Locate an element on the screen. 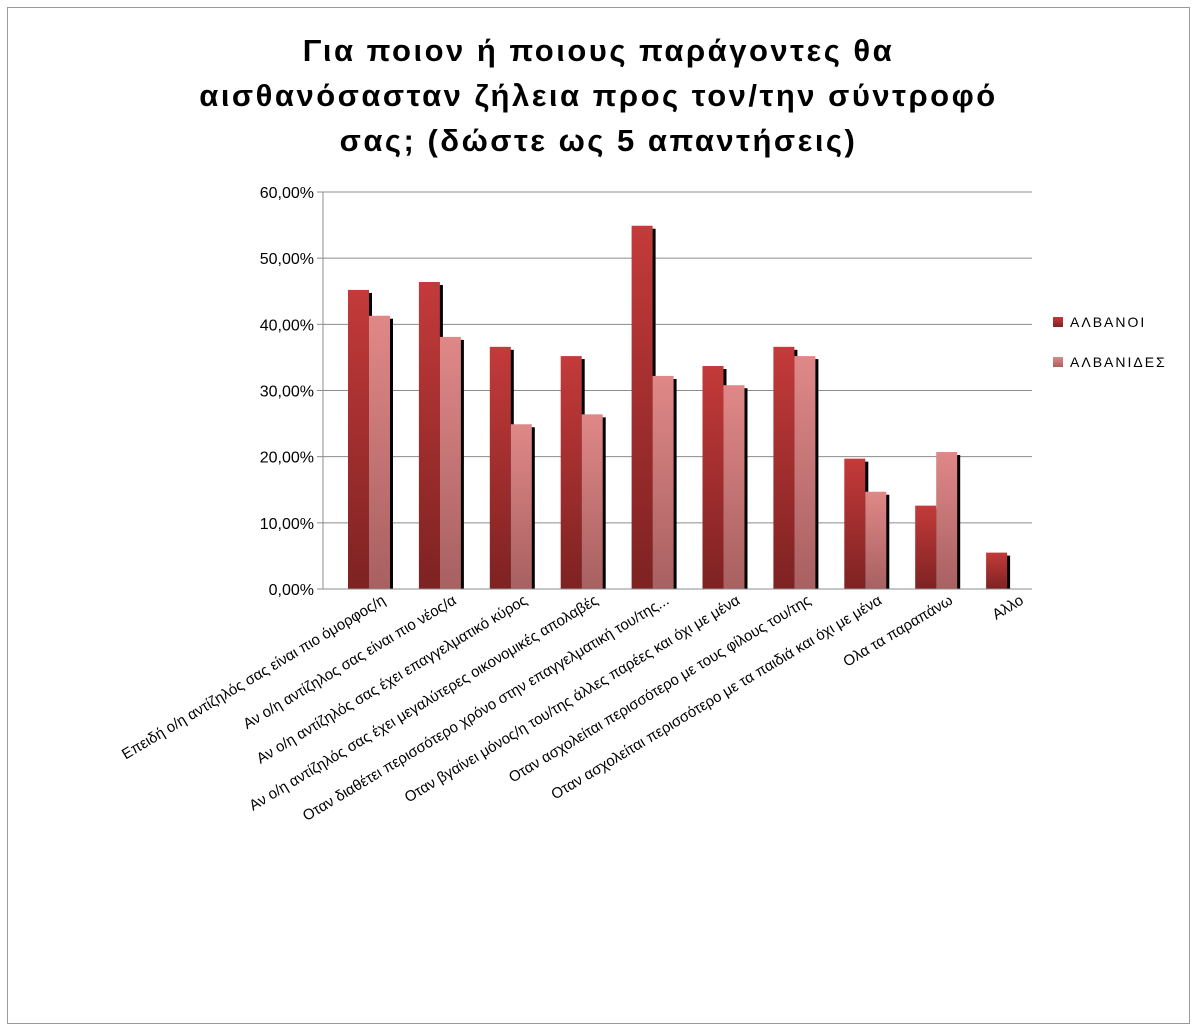 The image size is (1197, 1030). y-tick-label: 0,00% is located at coordinates (291, 590).